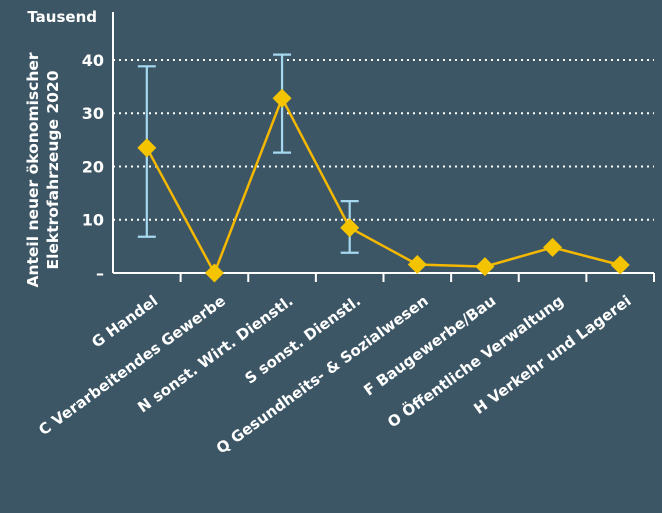 Image resolution: width=662 pixels, height=513 pixels. Describe the element at coordinates (33, 169) in the screenshot. I see `y-axis-label-line1: Anteil neuer ökonomischer` at that location.